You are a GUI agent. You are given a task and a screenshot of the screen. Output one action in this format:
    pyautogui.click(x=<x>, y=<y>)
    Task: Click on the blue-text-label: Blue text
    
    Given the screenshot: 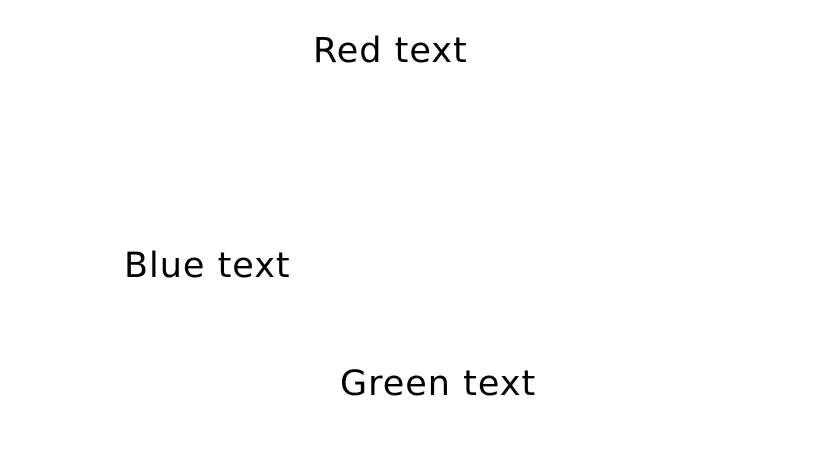 What is the action you would take?
    pyautogui.click(x=207, y=266)
    